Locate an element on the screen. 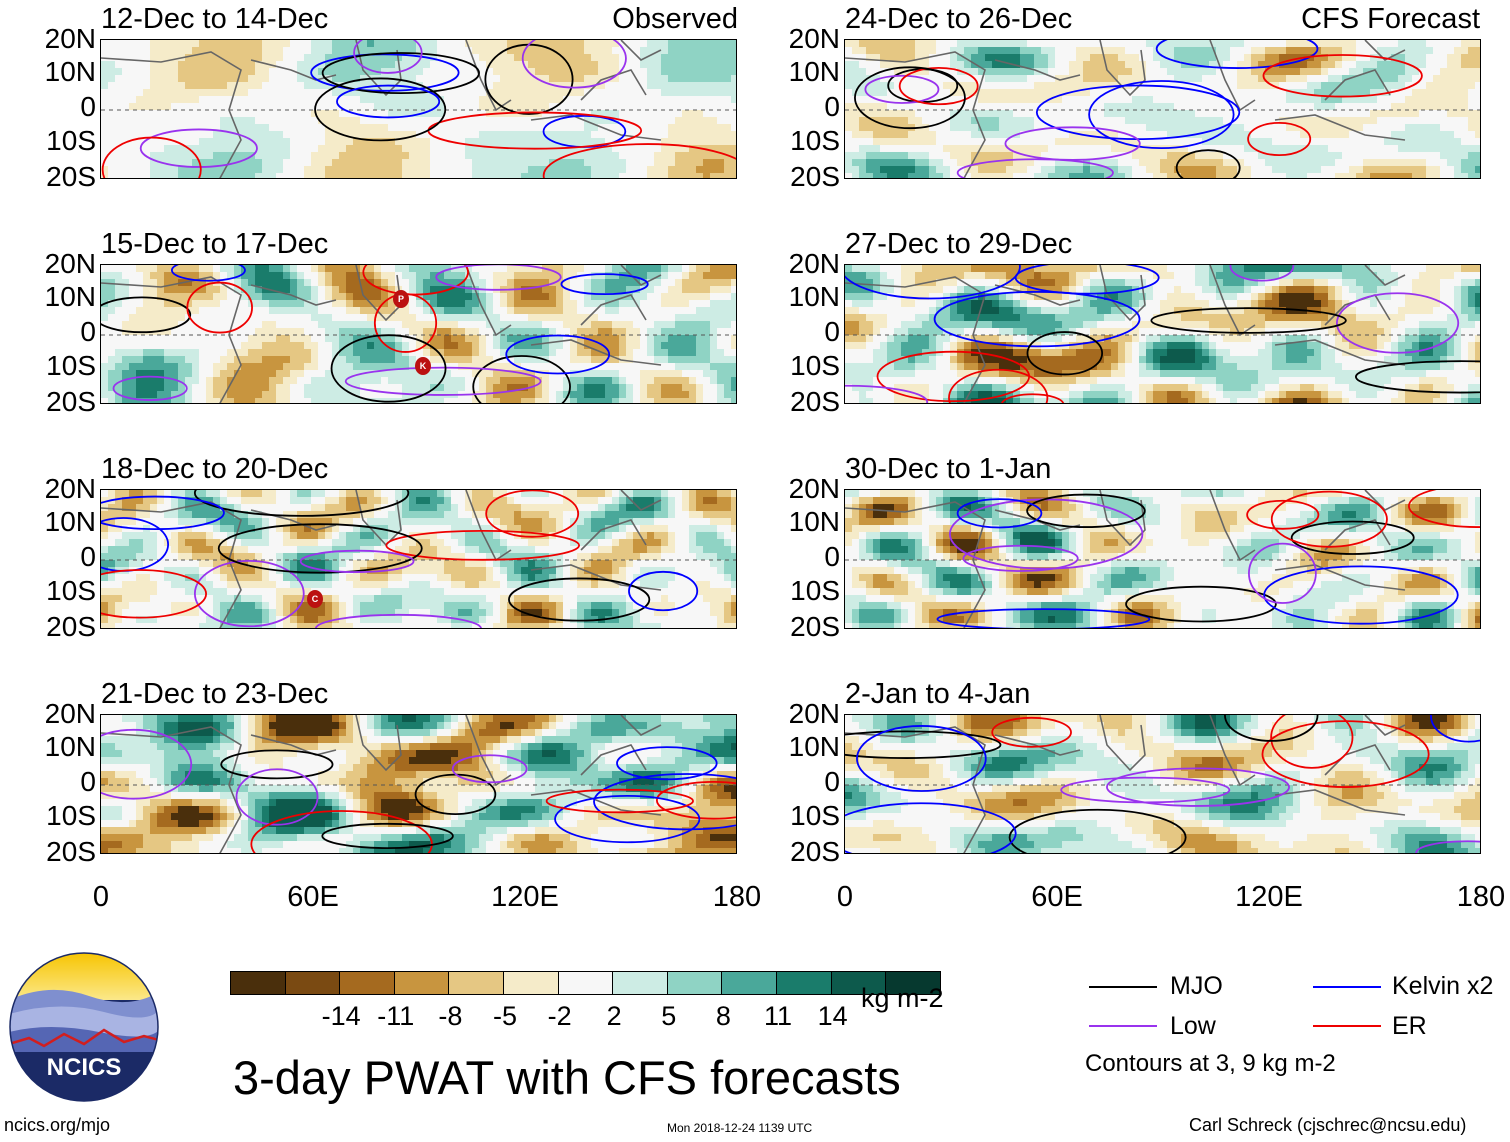  footer-timestamp: Mon 2018-12-24 1139 UTC is located at coordinates (740, 1128).